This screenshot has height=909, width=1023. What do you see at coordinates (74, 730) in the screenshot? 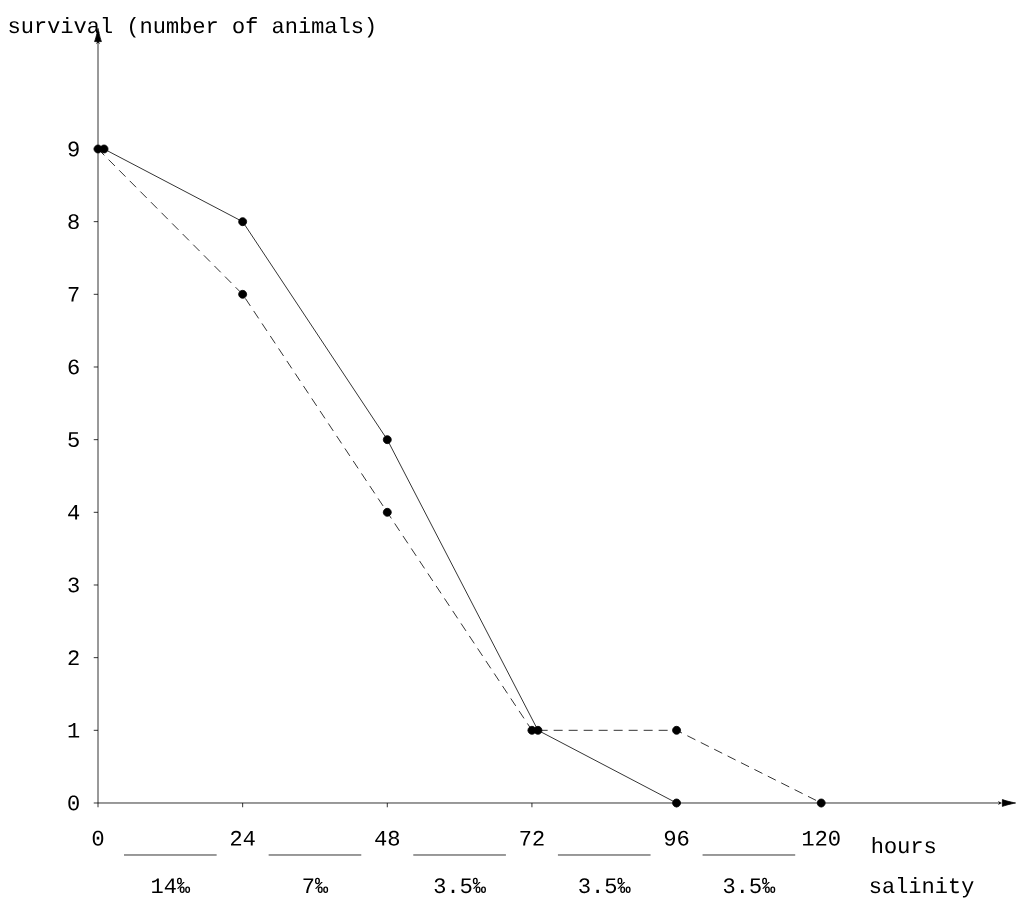
I see `y-tick-label: 1` at bounding box center [74, 730].